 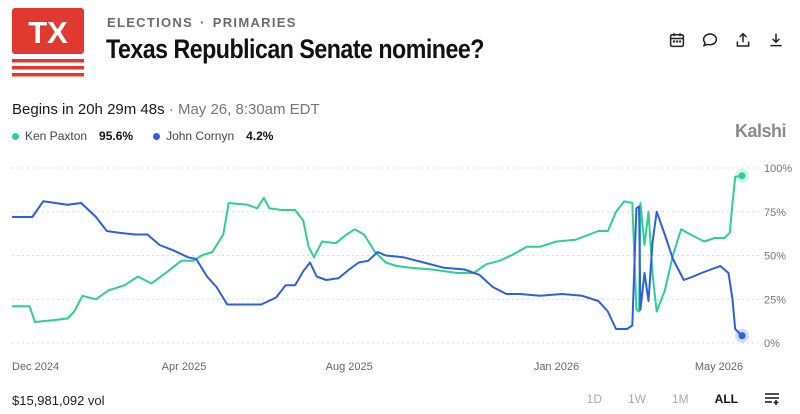 I want to click on calendar-button, so click(x=677, y=40).